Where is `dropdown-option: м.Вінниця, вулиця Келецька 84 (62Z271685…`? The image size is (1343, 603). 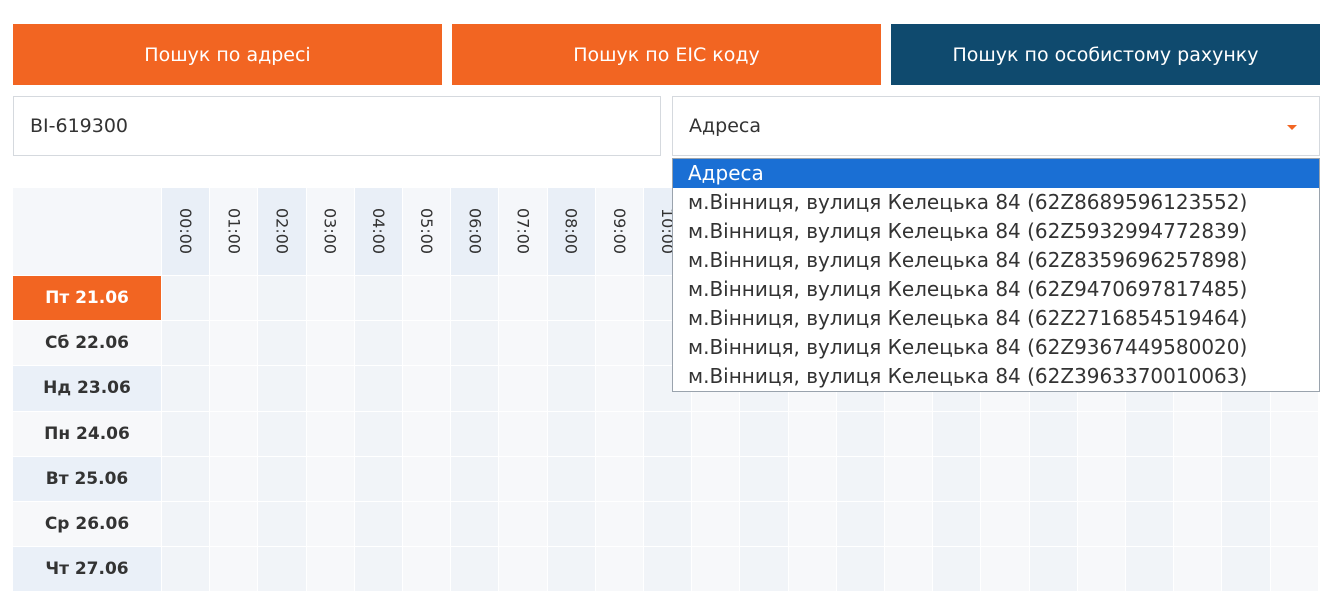
dropdown-option: м.Вінниця, вулиця Келецька 84 (62Z271685… is located at coordinates (968, 318).